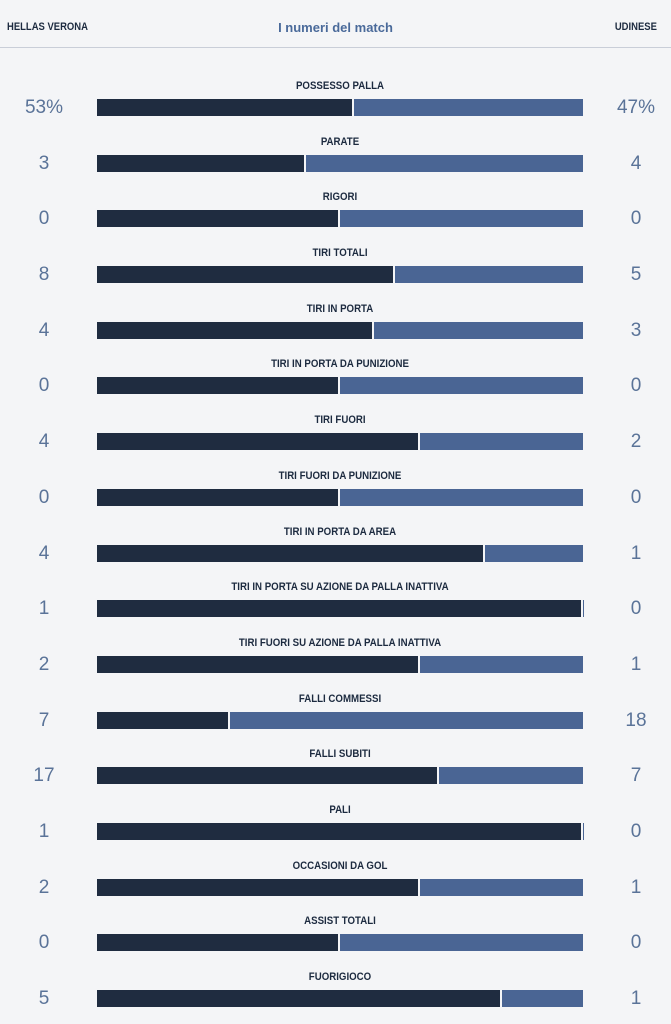  I want to click on home-value: 17, so click(44, 776).